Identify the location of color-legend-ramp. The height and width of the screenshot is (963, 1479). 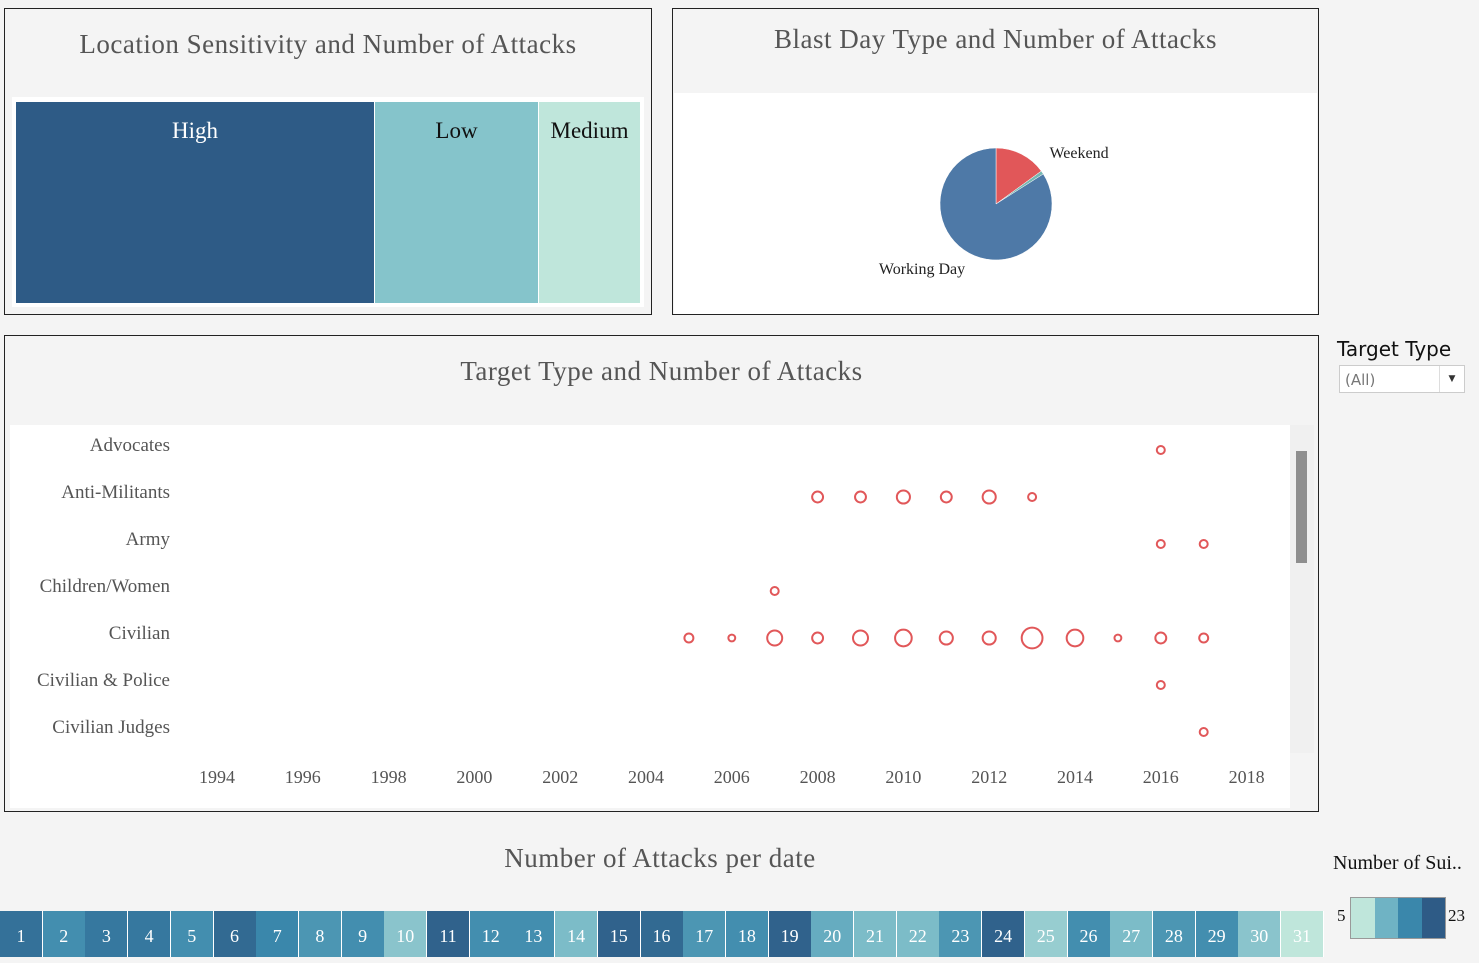
(1398, 918).